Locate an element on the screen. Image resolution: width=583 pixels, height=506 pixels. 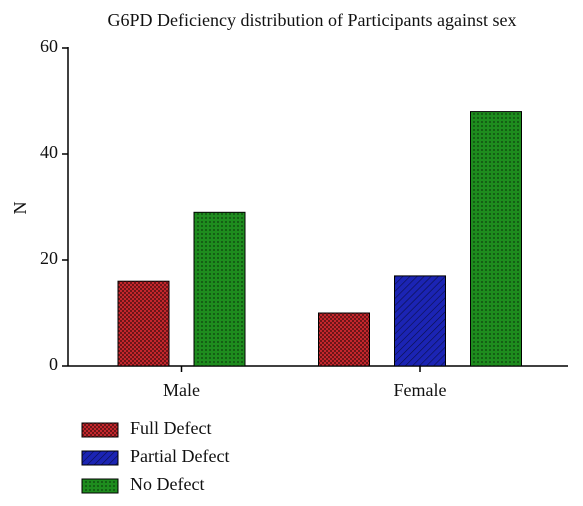
legend-label: Full Defect is located at coordinates (170, 428).